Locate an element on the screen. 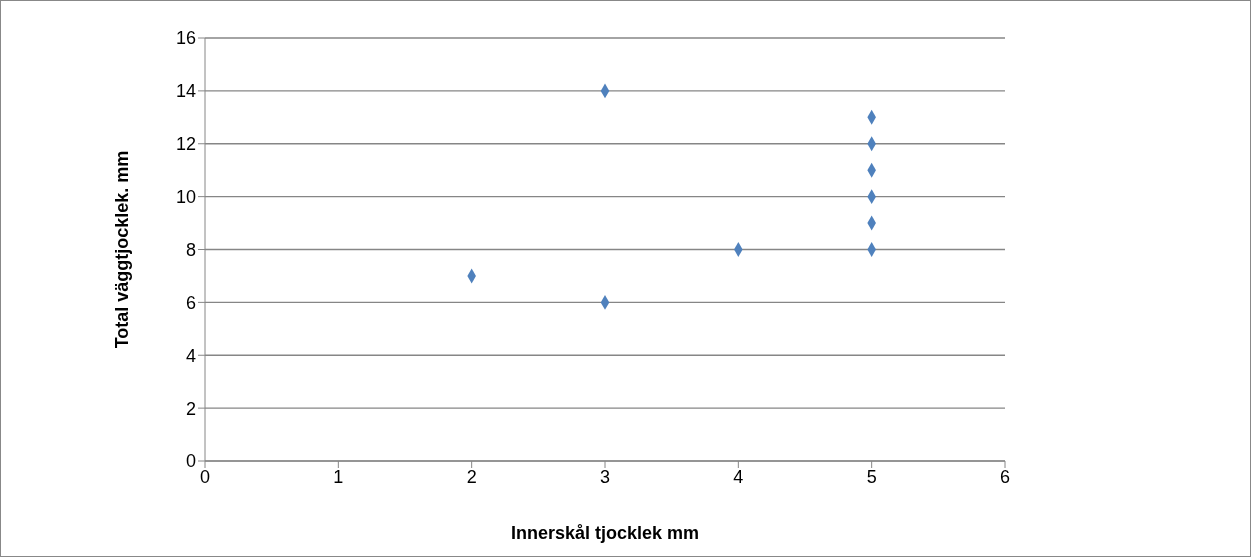 The width and height of the screenshot is (1251, 557). x-tick-label: 6 is located at coordinates (1005, 476).